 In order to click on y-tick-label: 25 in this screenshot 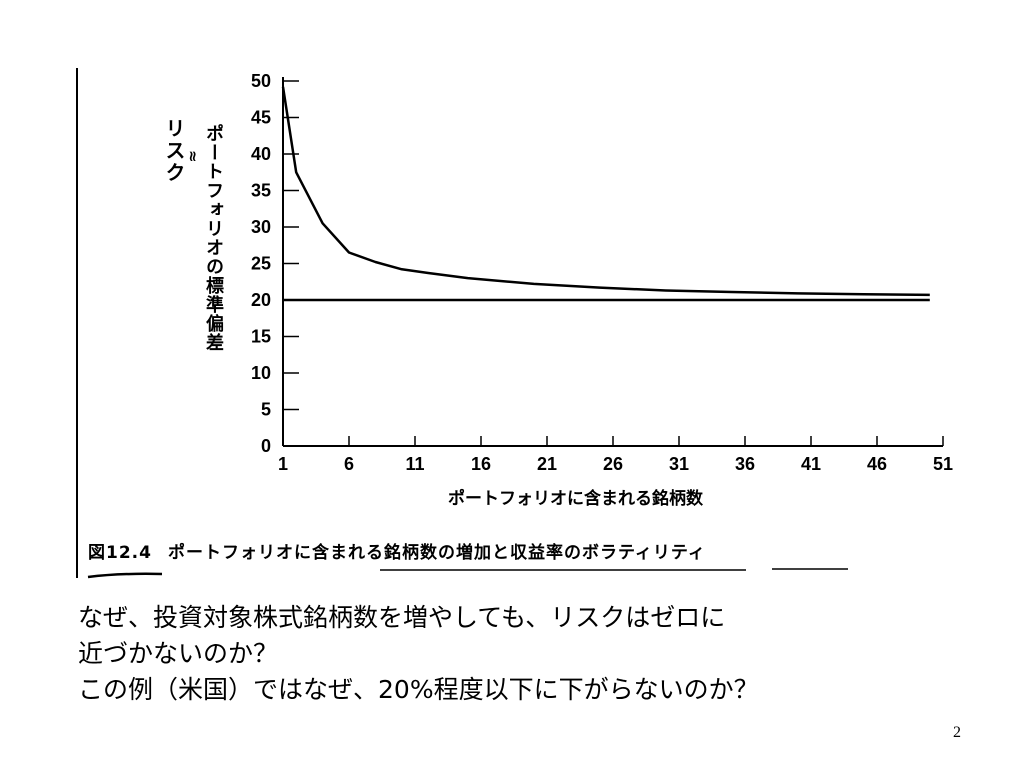, I will do `click(261, 264)`.